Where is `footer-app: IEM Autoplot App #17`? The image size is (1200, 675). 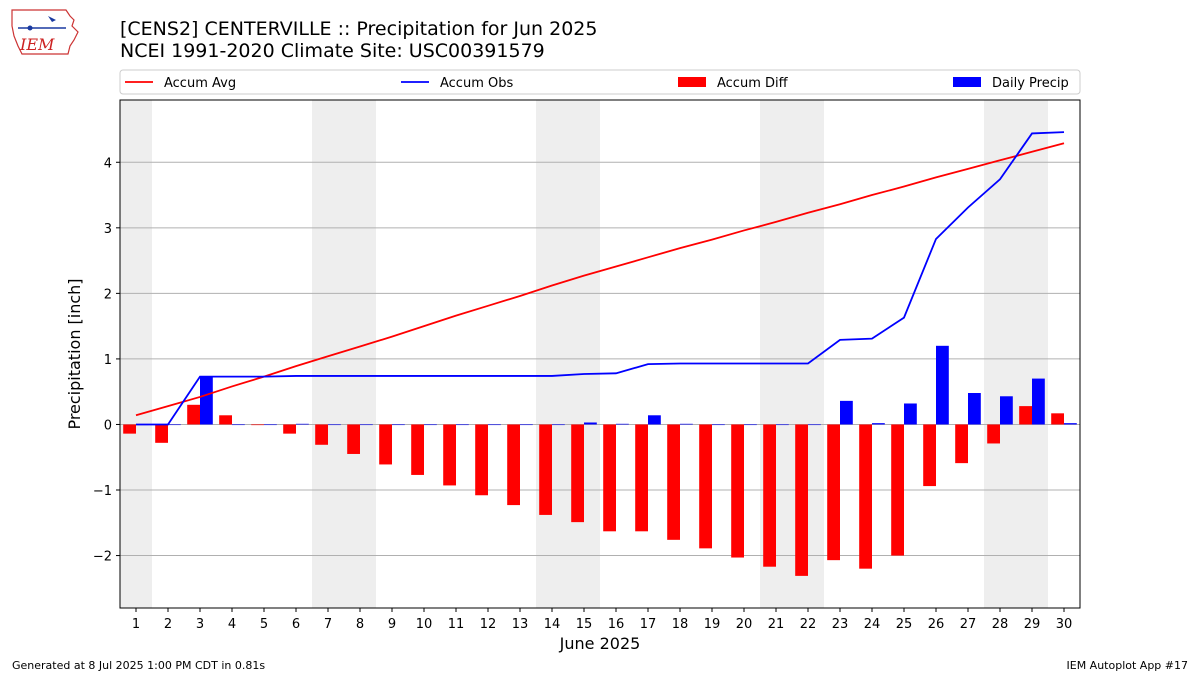 footer-app: IEM Autoplot App #17 is located at coordinates (1127, 665).